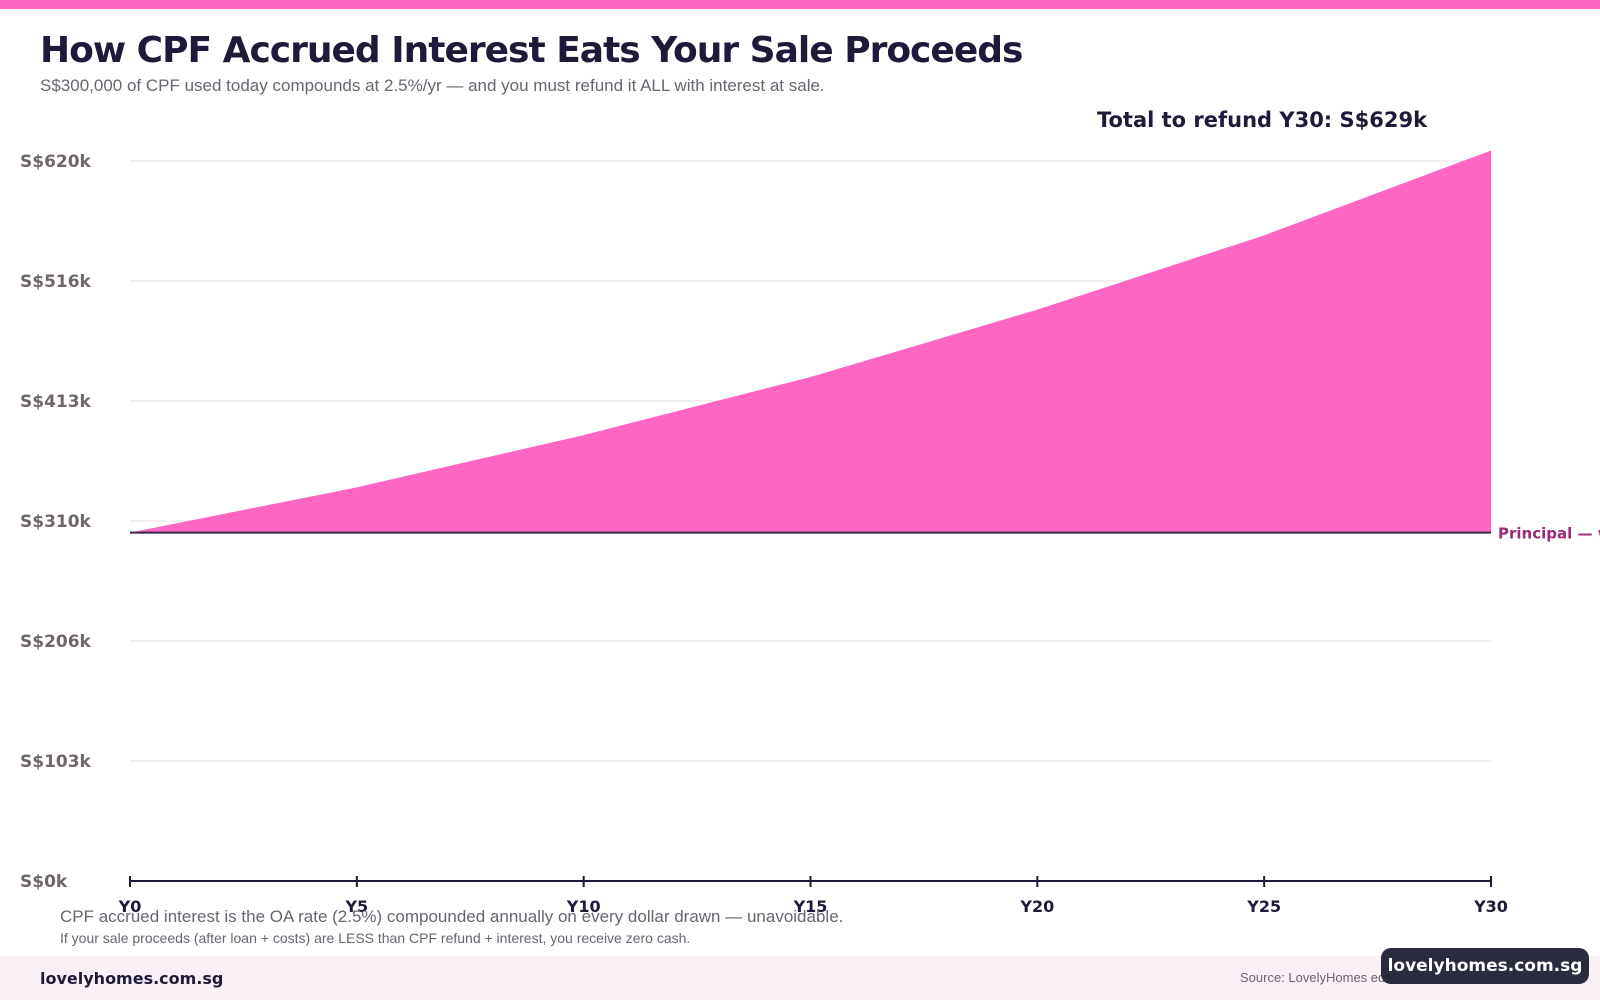 Image resolution: width=1600 pixels, height=1000 pixels. I want to click on brand-badge: lovelyhomes.com.sg, so click(1485, 966).